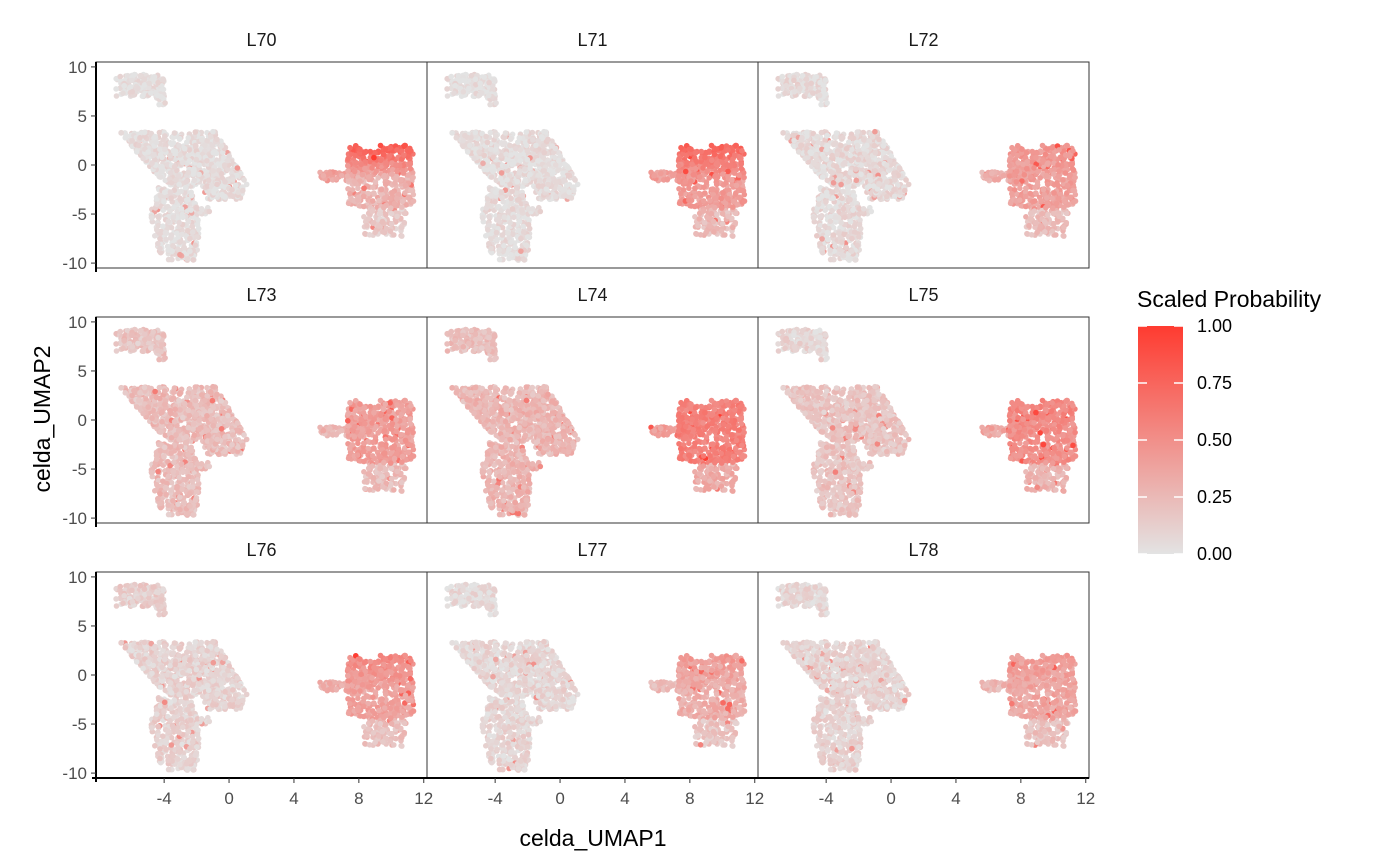  What do you see at coordinates (261, 149) in the screenshot?
I see `facet-panel-l70: L70` at bounding box center [261, 149].